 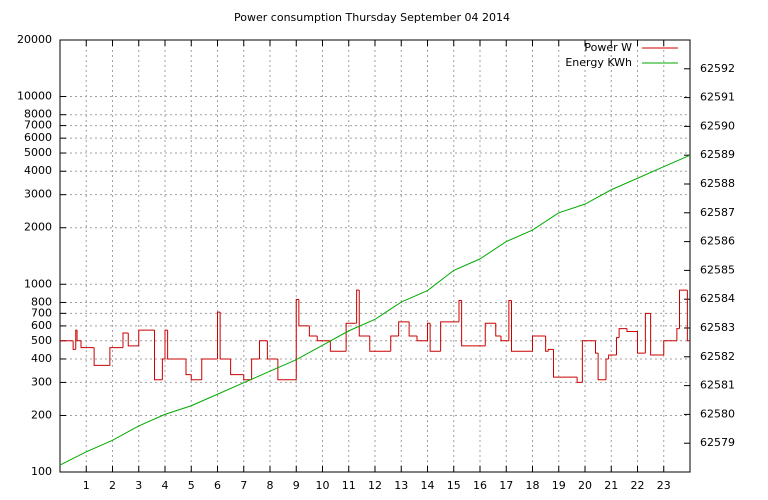 I want to click on y-tick-label: 4000, so click(x=38, y=170).